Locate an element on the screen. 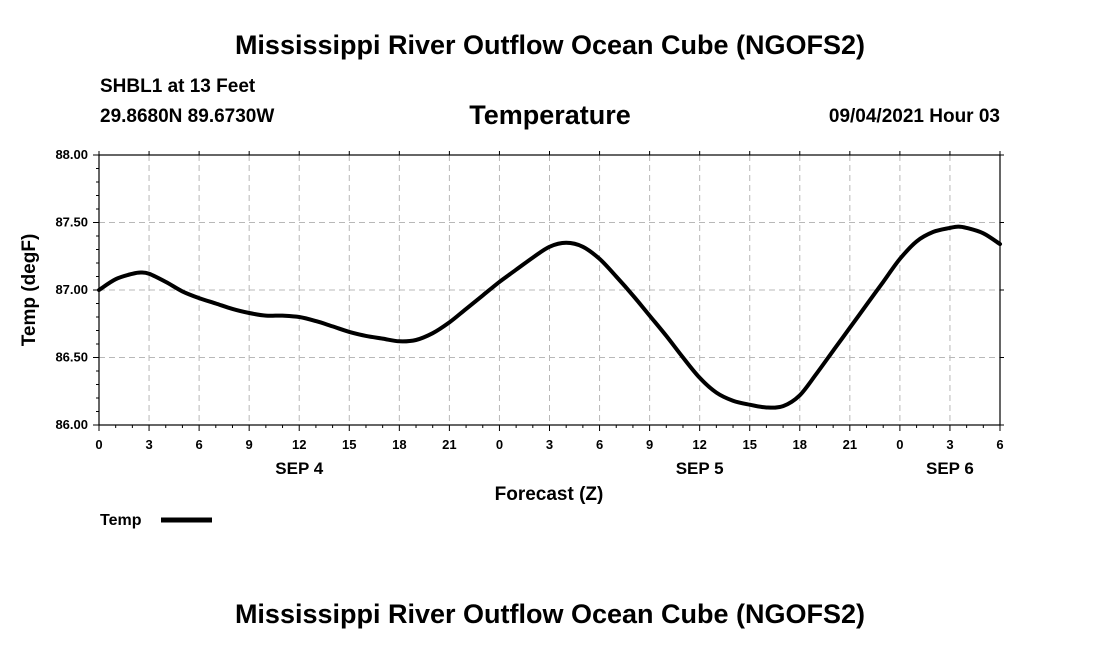 The image size is (1100, 650). coordinates-label: 29.8680N 89.6730W is located at coordinates (187, 116).